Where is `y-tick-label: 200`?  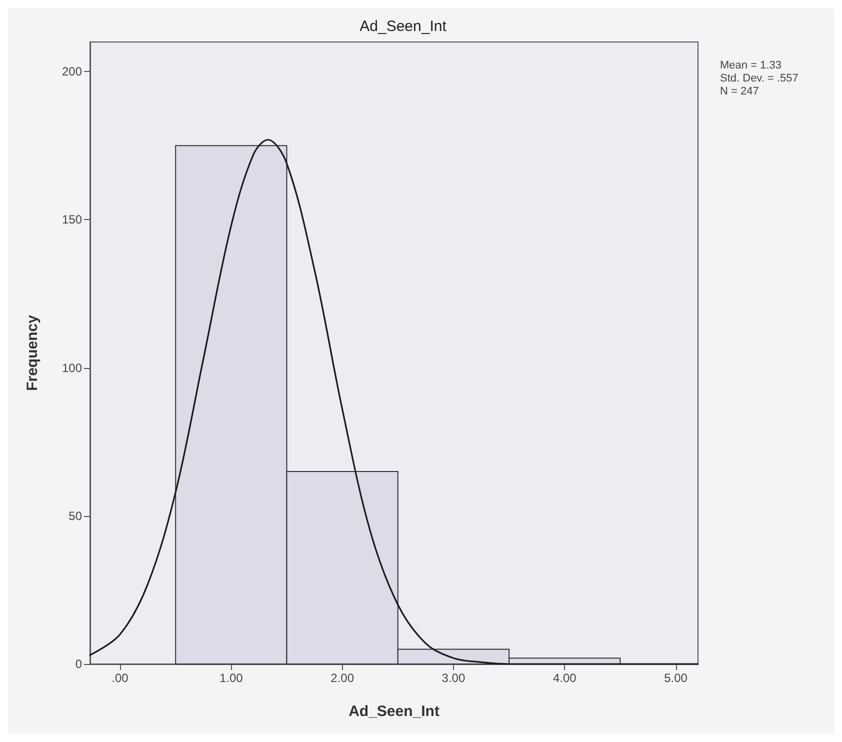 y-tick-label: 200 is located at coordinates (72, 71).